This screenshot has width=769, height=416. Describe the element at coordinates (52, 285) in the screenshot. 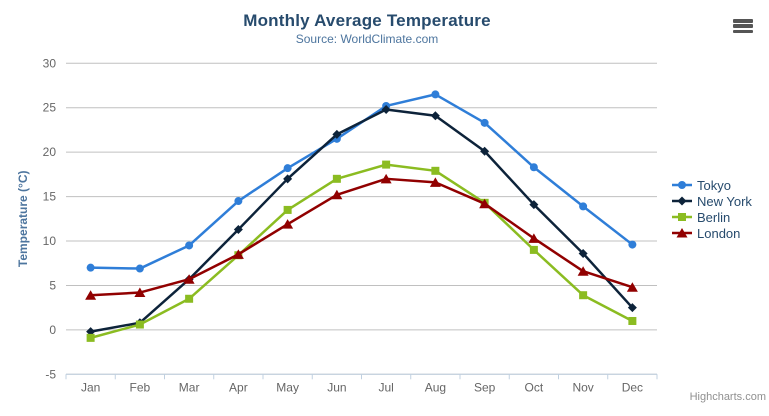

I see `y-axis-label: 5` at that location.